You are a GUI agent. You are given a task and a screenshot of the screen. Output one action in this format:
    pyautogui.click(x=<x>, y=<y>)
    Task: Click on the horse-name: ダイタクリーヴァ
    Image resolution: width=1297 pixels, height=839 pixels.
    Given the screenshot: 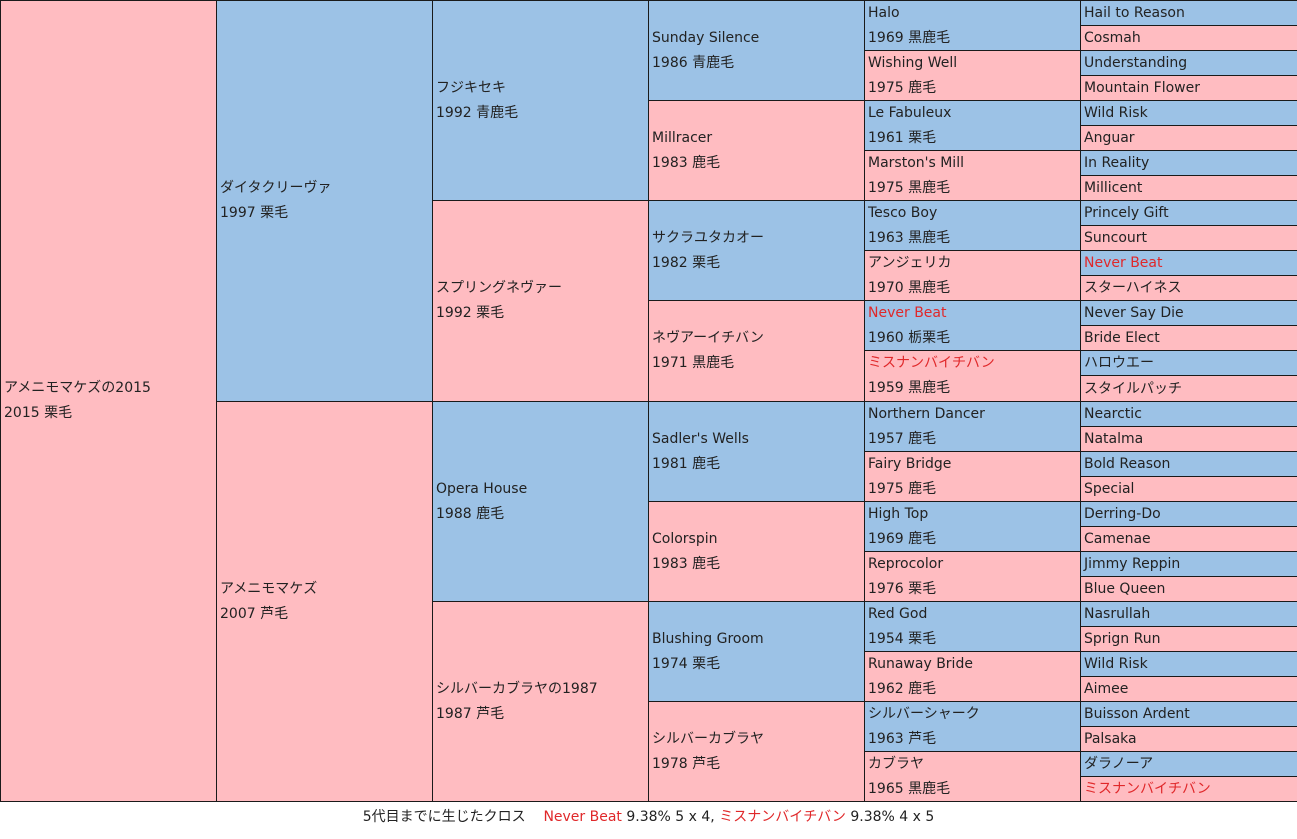 What is the action you would take?
    pyautogui.click(x=276, y=188)
    